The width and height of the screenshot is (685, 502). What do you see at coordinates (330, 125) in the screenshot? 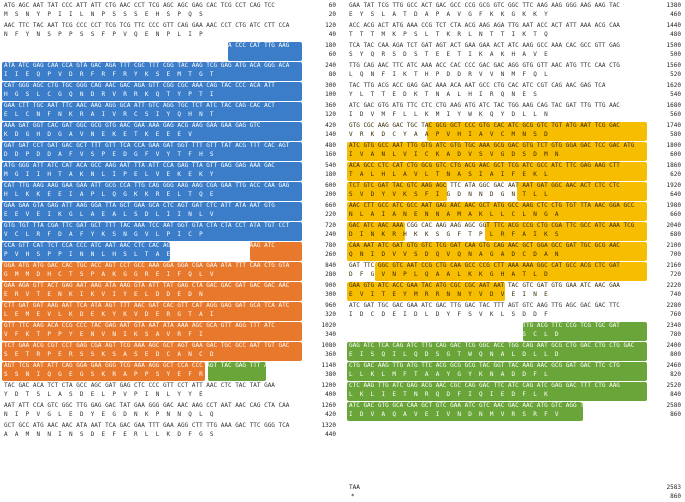
I see `nucleotide-position: 420` at bounding box center [330, 125].